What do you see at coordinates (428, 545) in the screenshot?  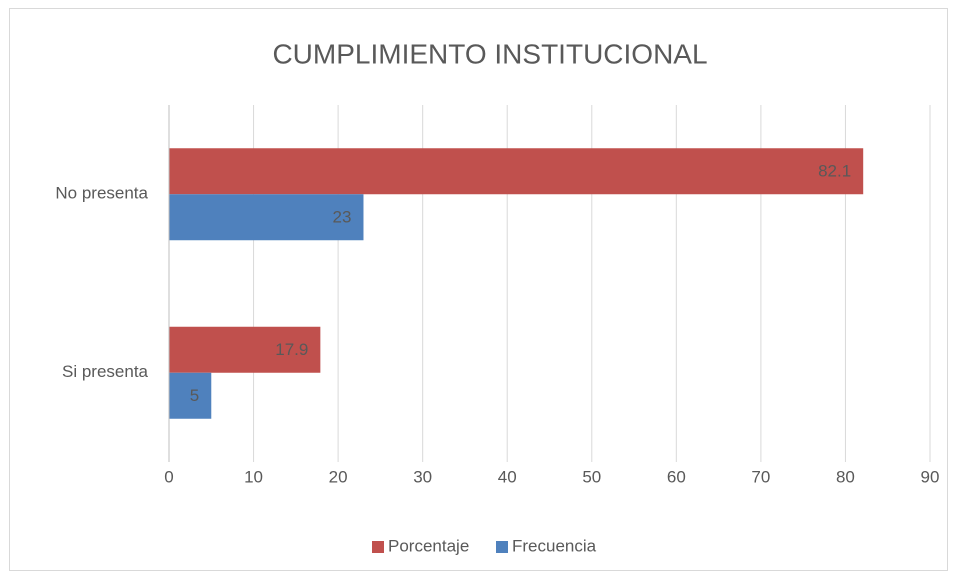 I see `legend-label: Porcentaje` at bounding box center [428, 545].